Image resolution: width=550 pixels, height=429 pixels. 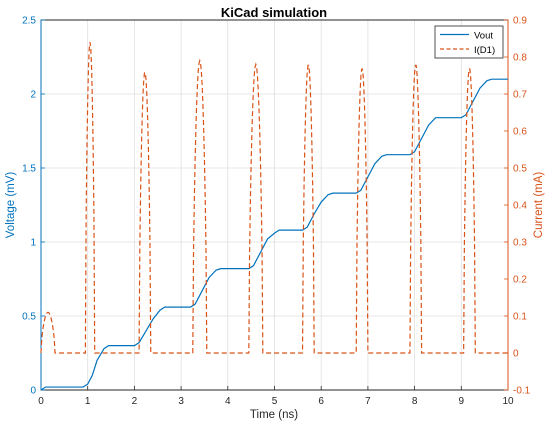 I want to click on y-left-tick-label: 0, so click(x=33, y=391).